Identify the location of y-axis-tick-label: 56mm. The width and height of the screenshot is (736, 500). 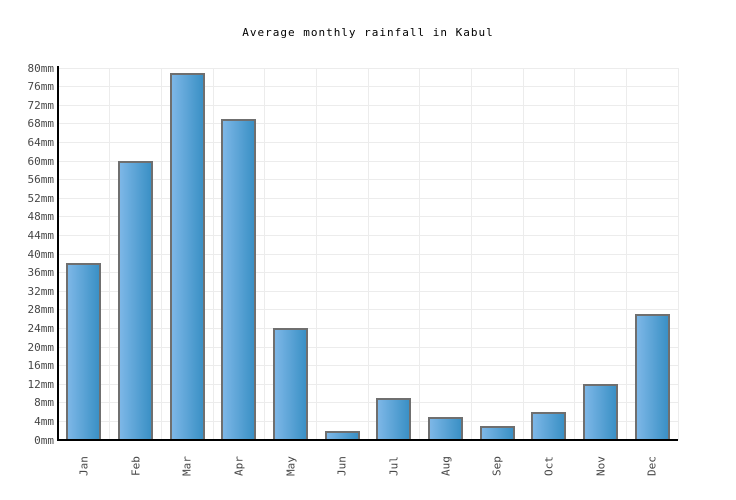
(41, 180).